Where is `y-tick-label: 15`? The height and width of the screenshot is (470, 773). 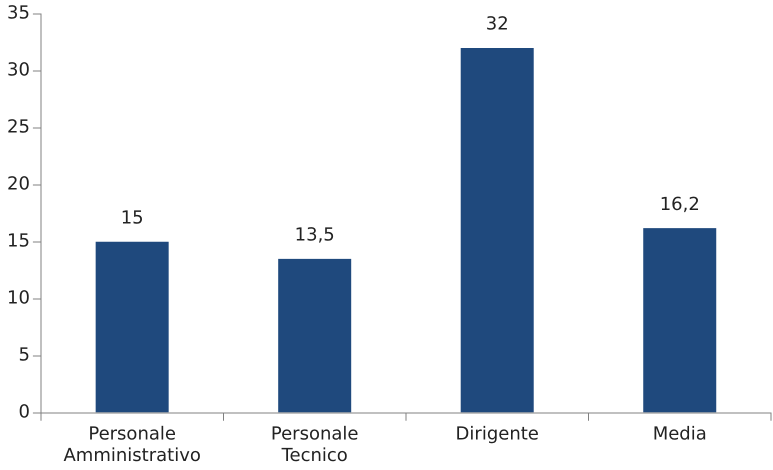
y-tick-label: 15 is located at coordinates (18, 241).